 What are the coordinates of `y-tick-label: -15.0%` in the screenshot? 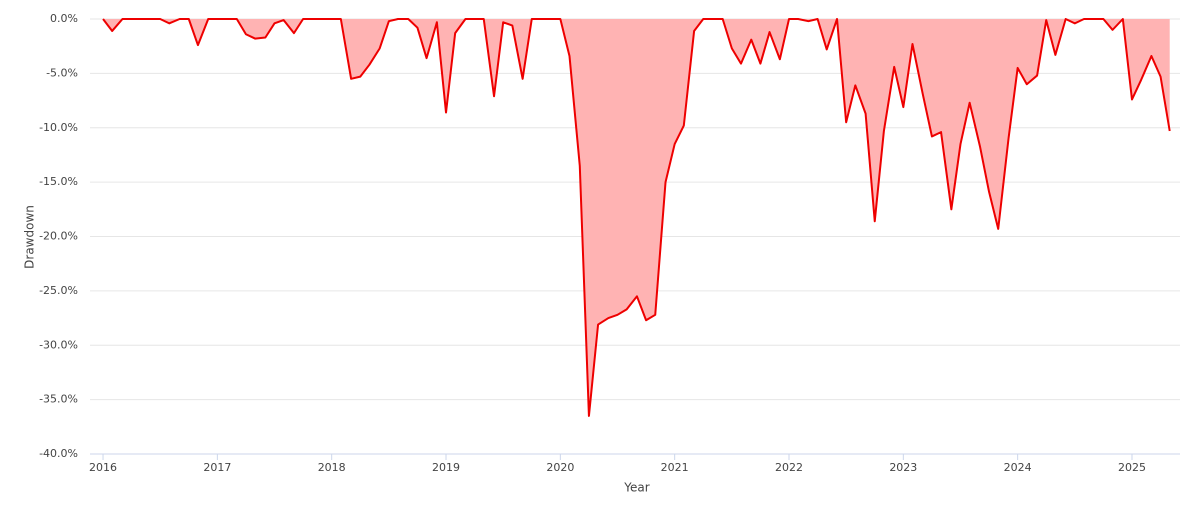 It's located at (58, 181).